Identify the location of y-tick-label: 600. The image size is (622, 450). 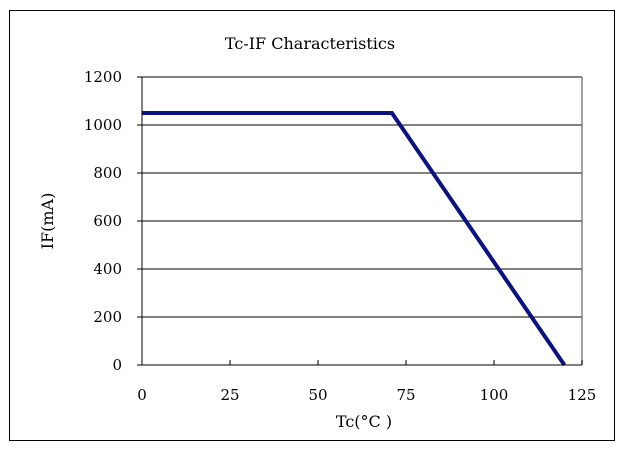
(107, 221).